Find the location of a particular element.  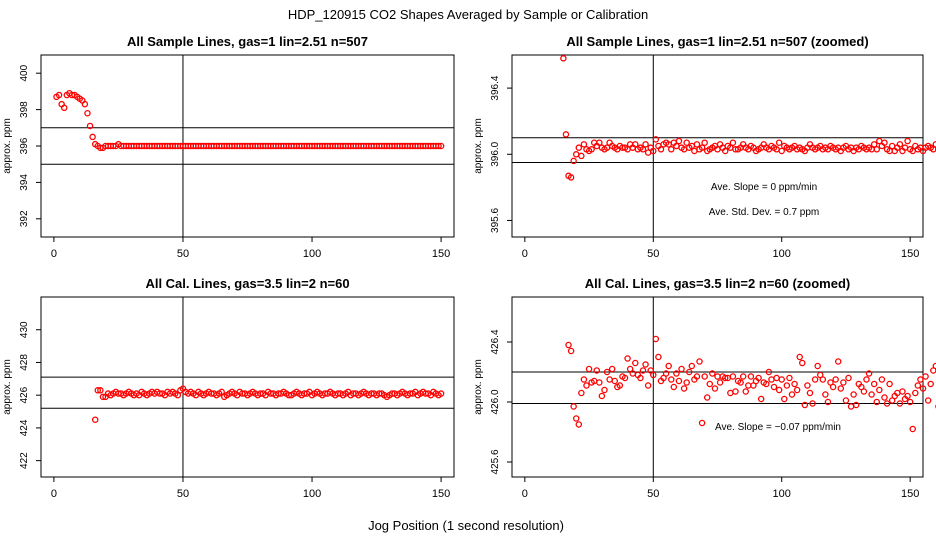

panel-title: All Cal. Lines, gas=3.5 lin=2 n=60 is located at coordinates (247, 283).